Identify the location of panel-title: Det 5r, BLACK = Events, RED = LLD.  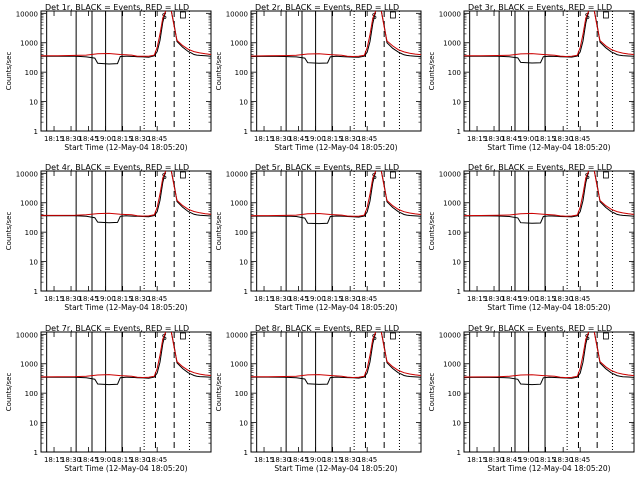
(327, 167).